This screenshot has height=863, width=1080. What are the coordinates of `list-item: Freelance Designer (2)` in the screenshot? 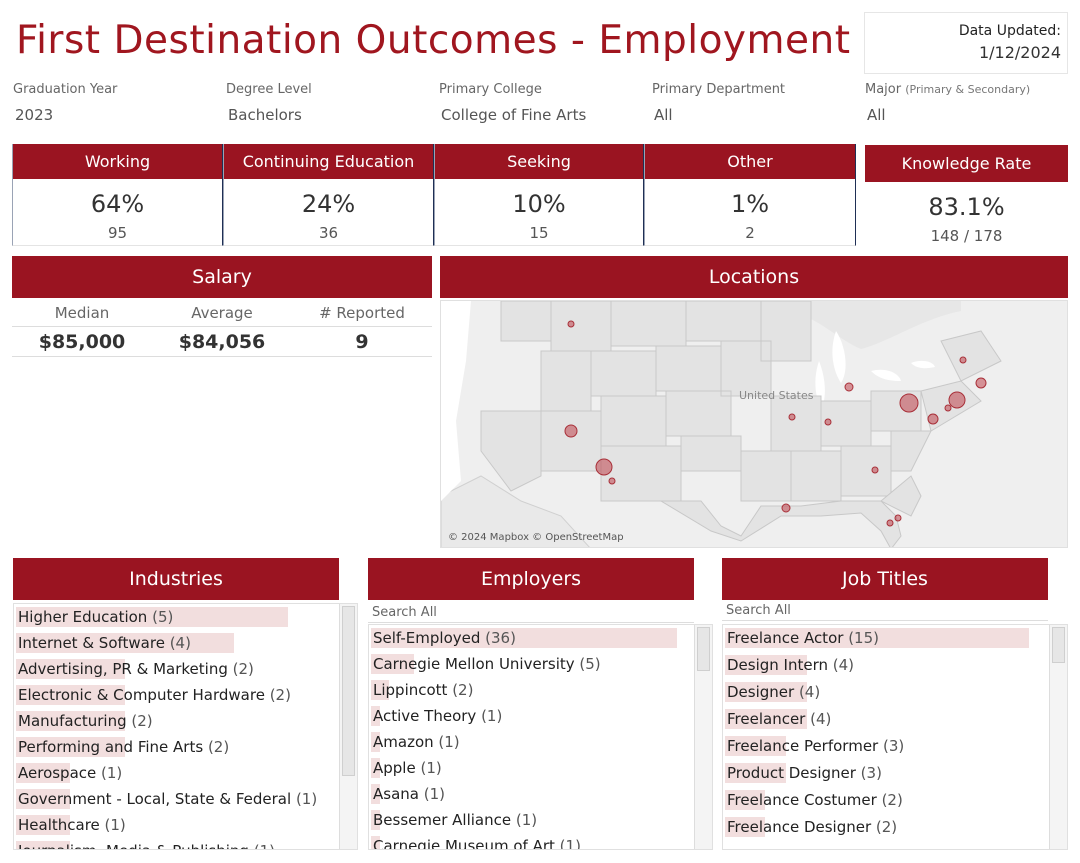 It's located at (895, 827).